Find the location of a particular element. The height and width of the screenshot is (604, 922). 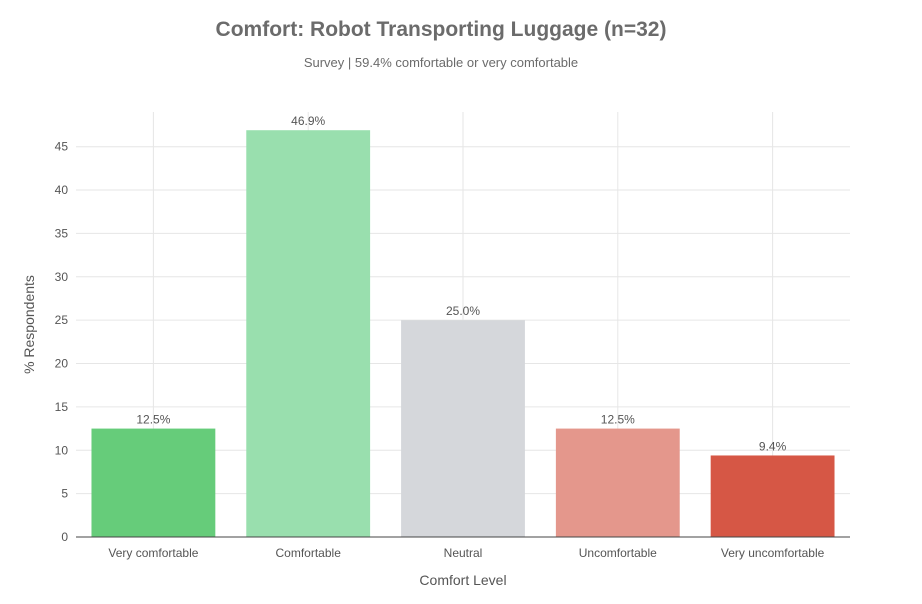

y-axis-ticks: 0 5 10 15 20 25 30 35 40 45 is located at coordinates (62, 342).